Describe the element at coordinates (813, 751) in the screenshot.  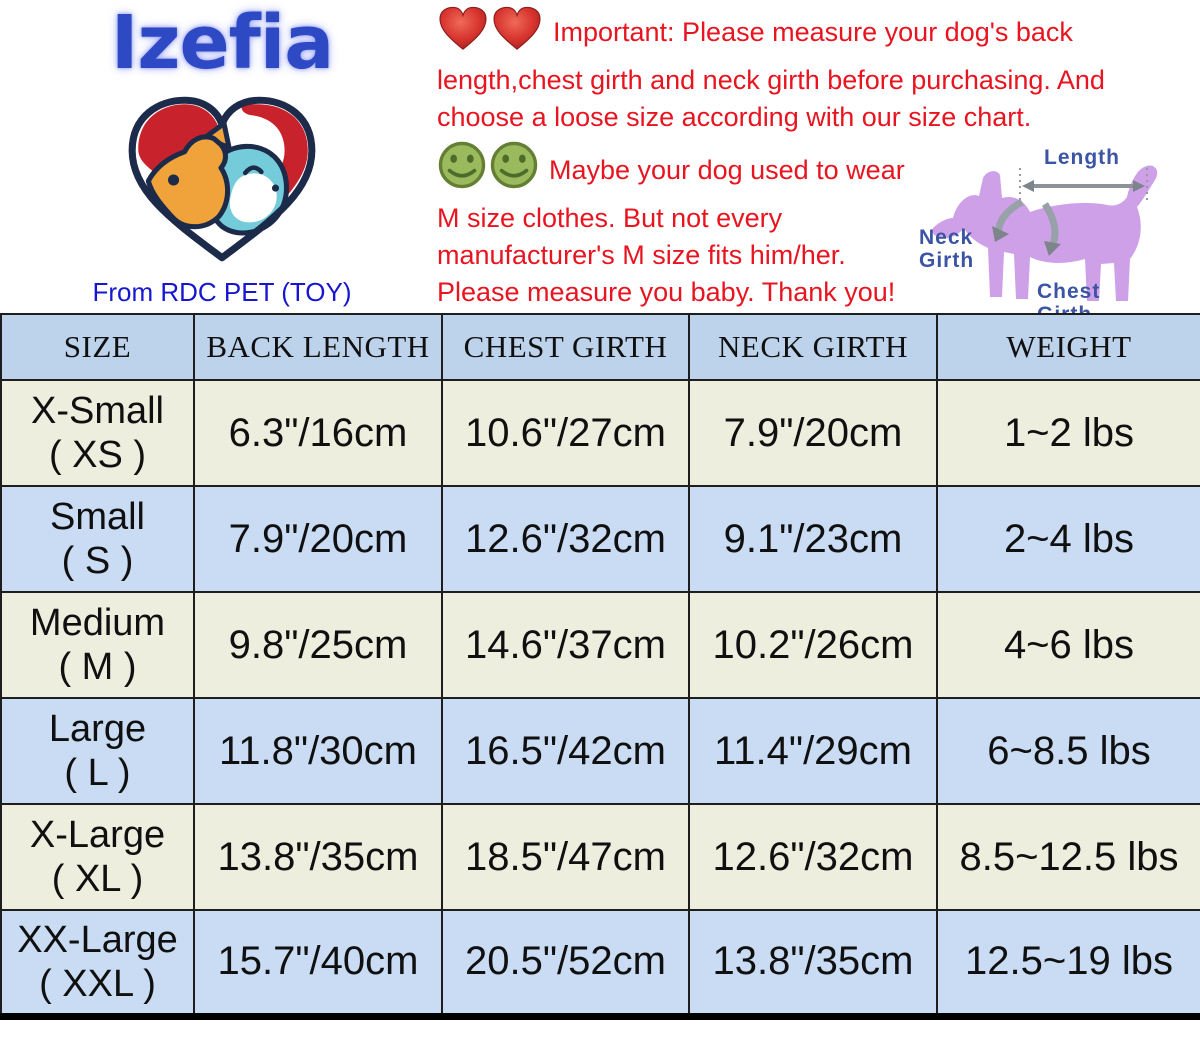
I see `neck-girth-cell: 11.4"/29cm` at that location.